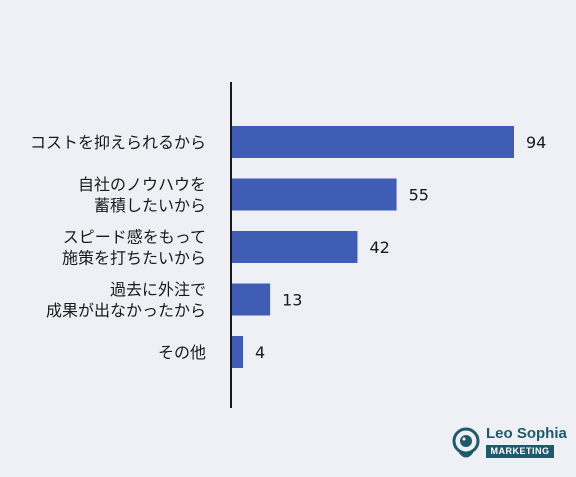 This screenshot has width=576, height=477. Describe the element at coordinates (142, 184) in the screenshot. I see `category-label: 自社のノウハウを` at that location.